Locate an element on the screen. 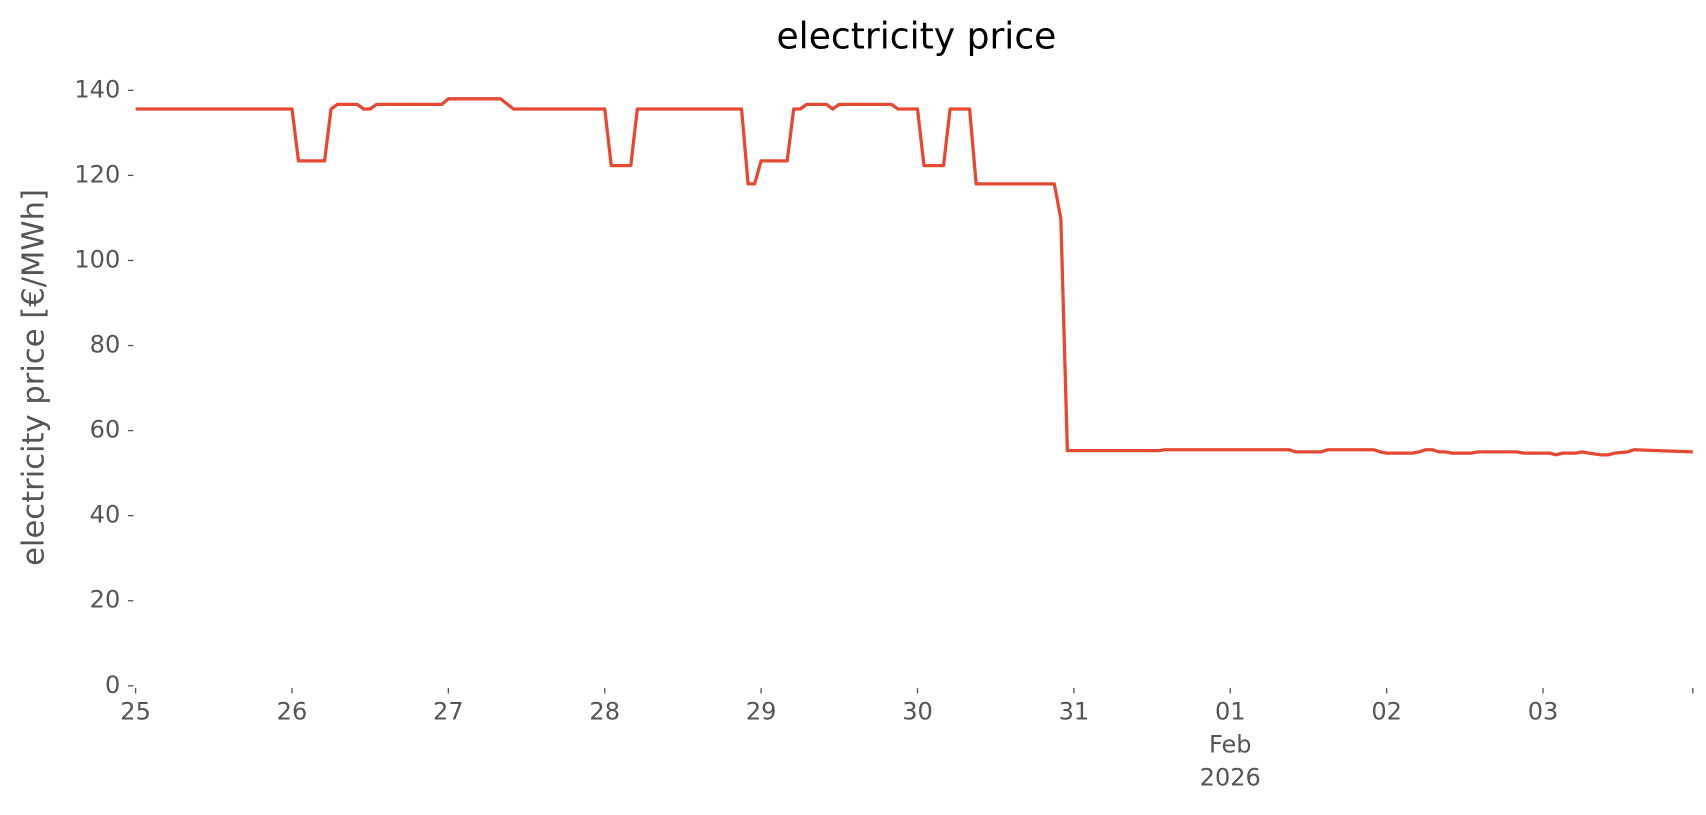  x-tick-label: 30 is located at coordinates (917, 712).